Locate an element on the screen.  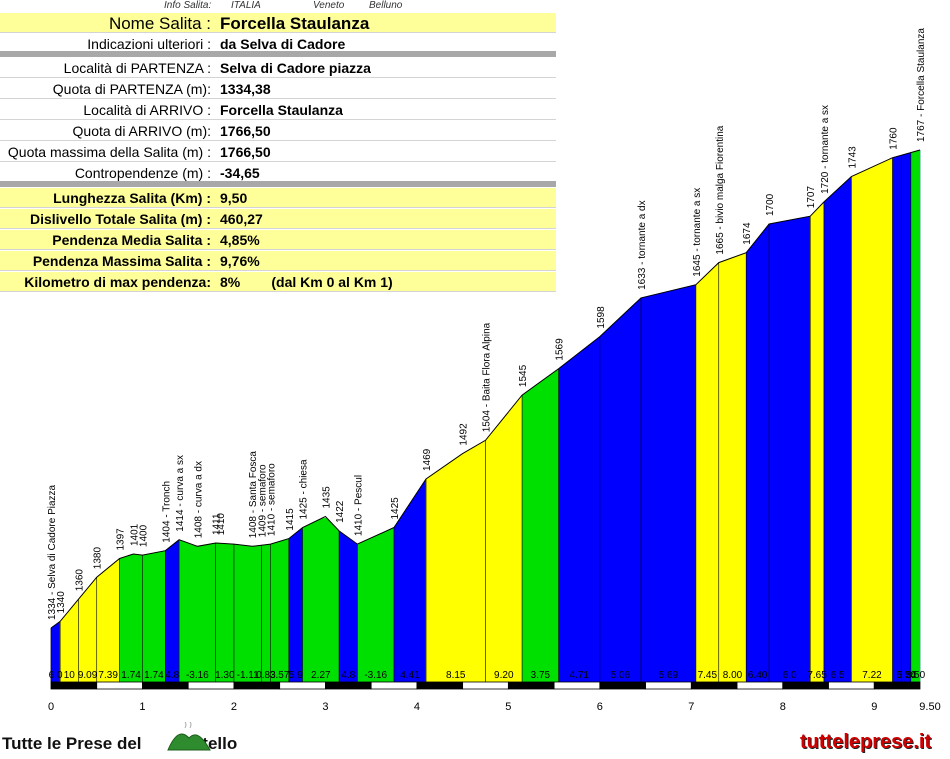
point-label: 1545 is located at coordinates (523, 375).